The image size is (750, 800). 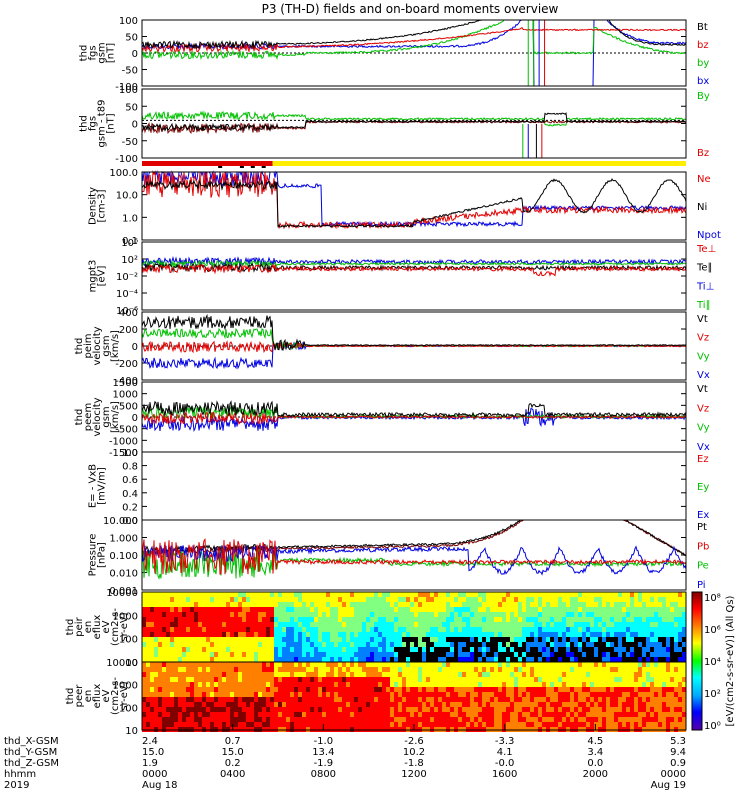 What do you see at coordinates (131, 38) in the screenshot?
I see `y-tick-label: 50` at bounding box center [131, 38].